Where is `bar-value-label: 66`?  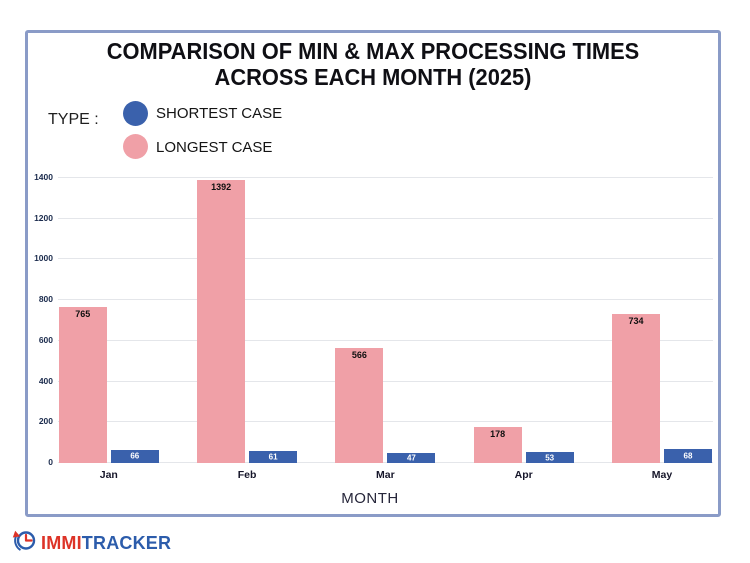 bar-value-label: 66 is located at coordinates (135, 456).